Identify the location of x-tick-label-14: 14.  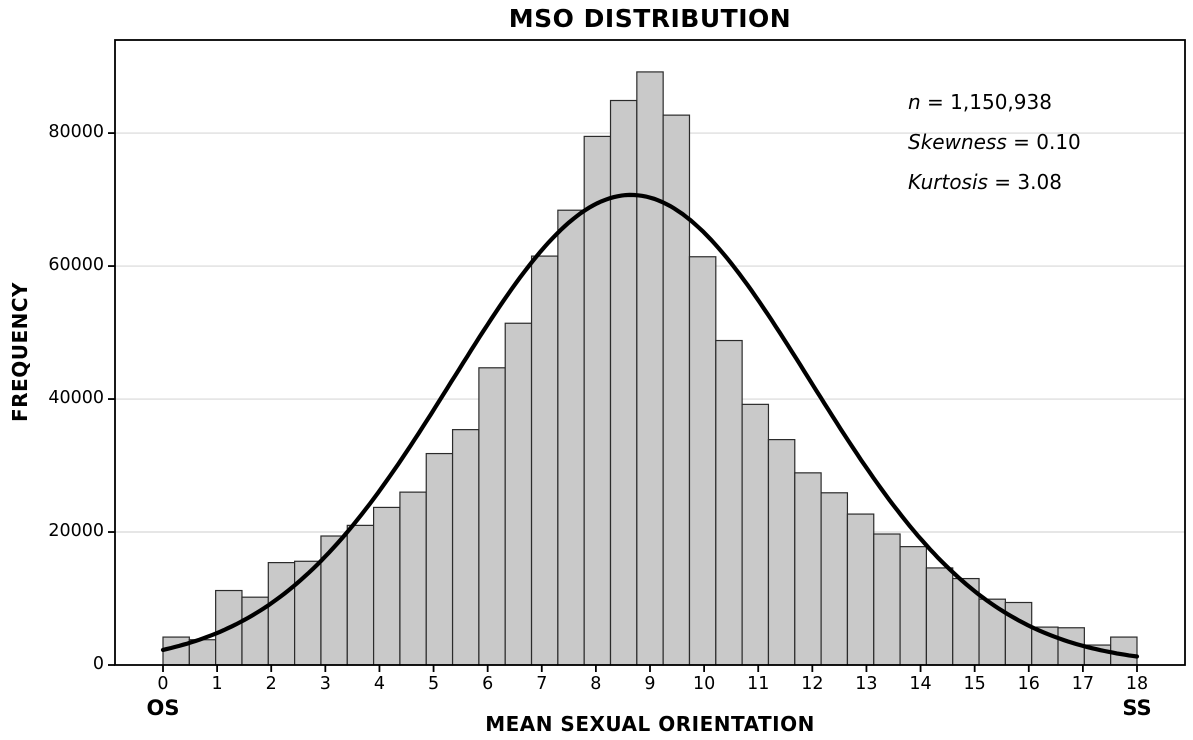
(920, 684).